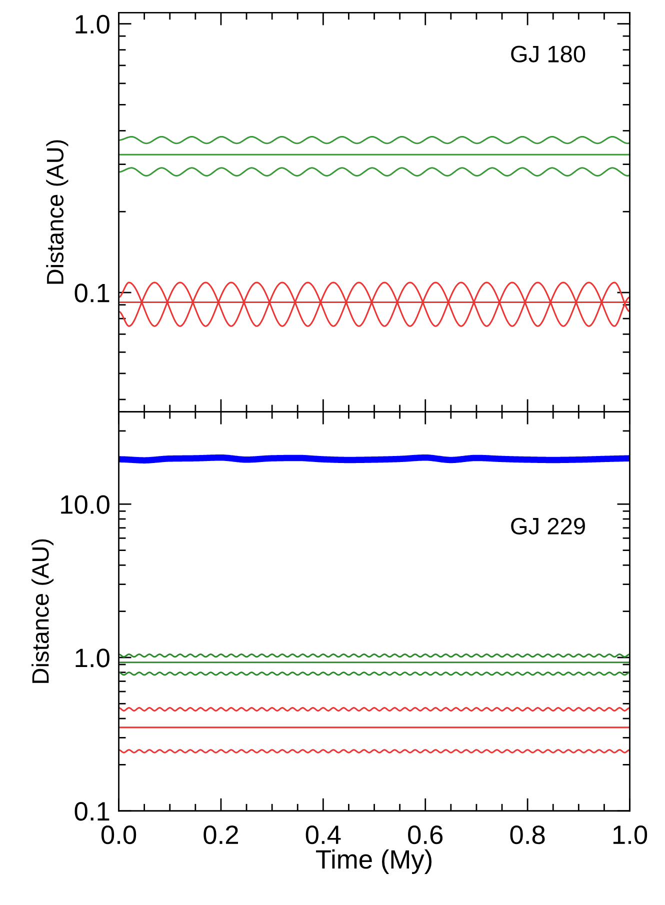 This screenshot has height=905, width=665. What do you see at coordinates (118, 834) in the screenshot?
I see `x-tick-label: 0.0` at bounding box center [118, 834].